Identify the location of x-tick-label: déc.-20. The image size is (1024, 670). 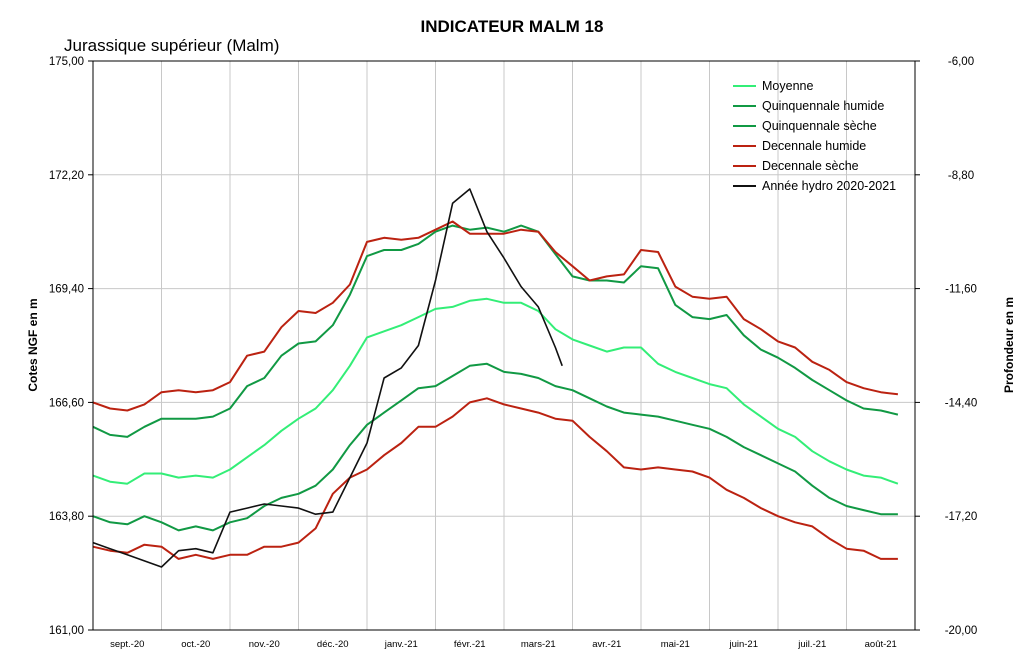
(333, 644).